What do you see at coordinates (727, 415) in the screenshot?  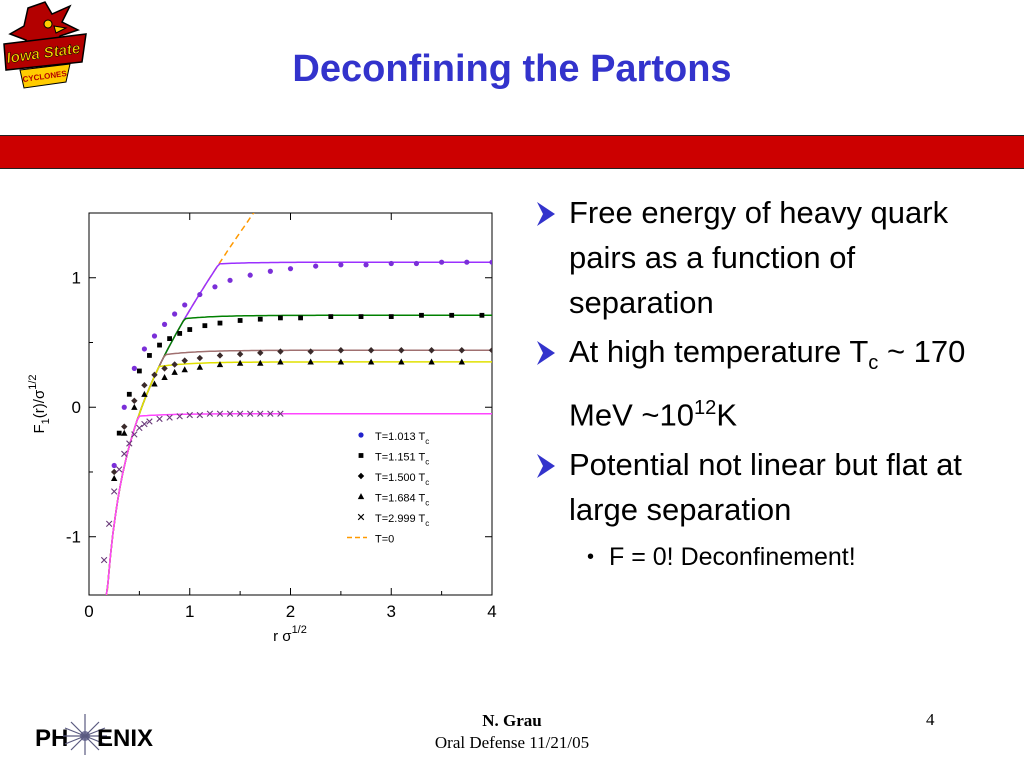 I see `bullet-text: K` at bounding box center [727, 415].